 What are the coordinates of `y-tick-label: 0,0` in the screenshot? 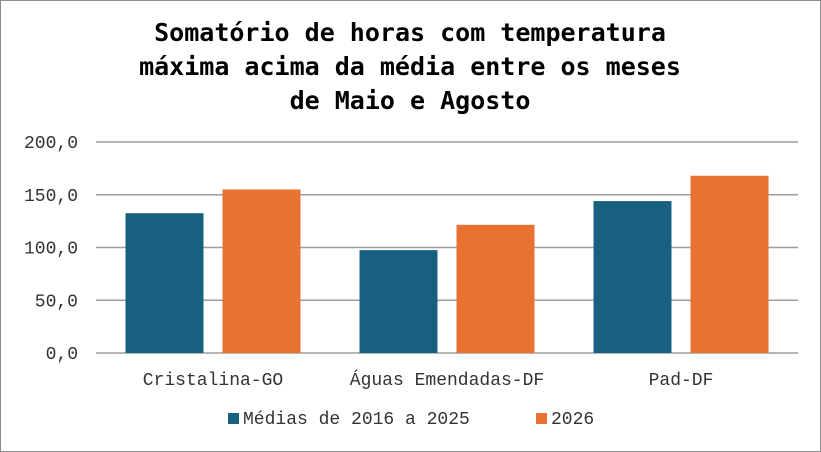 It's located at (62, 355).